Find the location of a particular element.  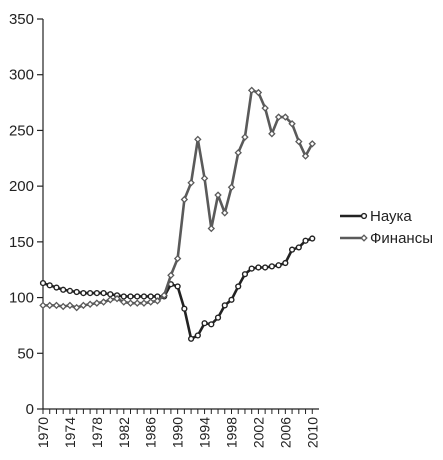

x-tick-label: 1974 is located at coordinates (70, 432).